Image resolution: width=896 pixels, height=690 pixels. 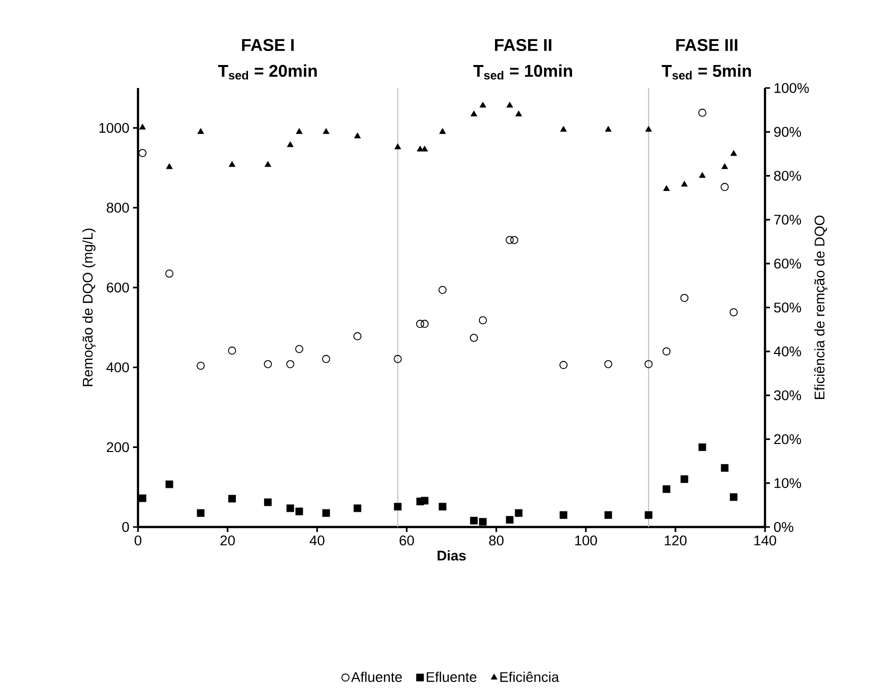 What do you see at coordinates (706, 72) in the screenshot?
I see `text: T$_{sed}$ = 5min` at bounding box center [706, 72].